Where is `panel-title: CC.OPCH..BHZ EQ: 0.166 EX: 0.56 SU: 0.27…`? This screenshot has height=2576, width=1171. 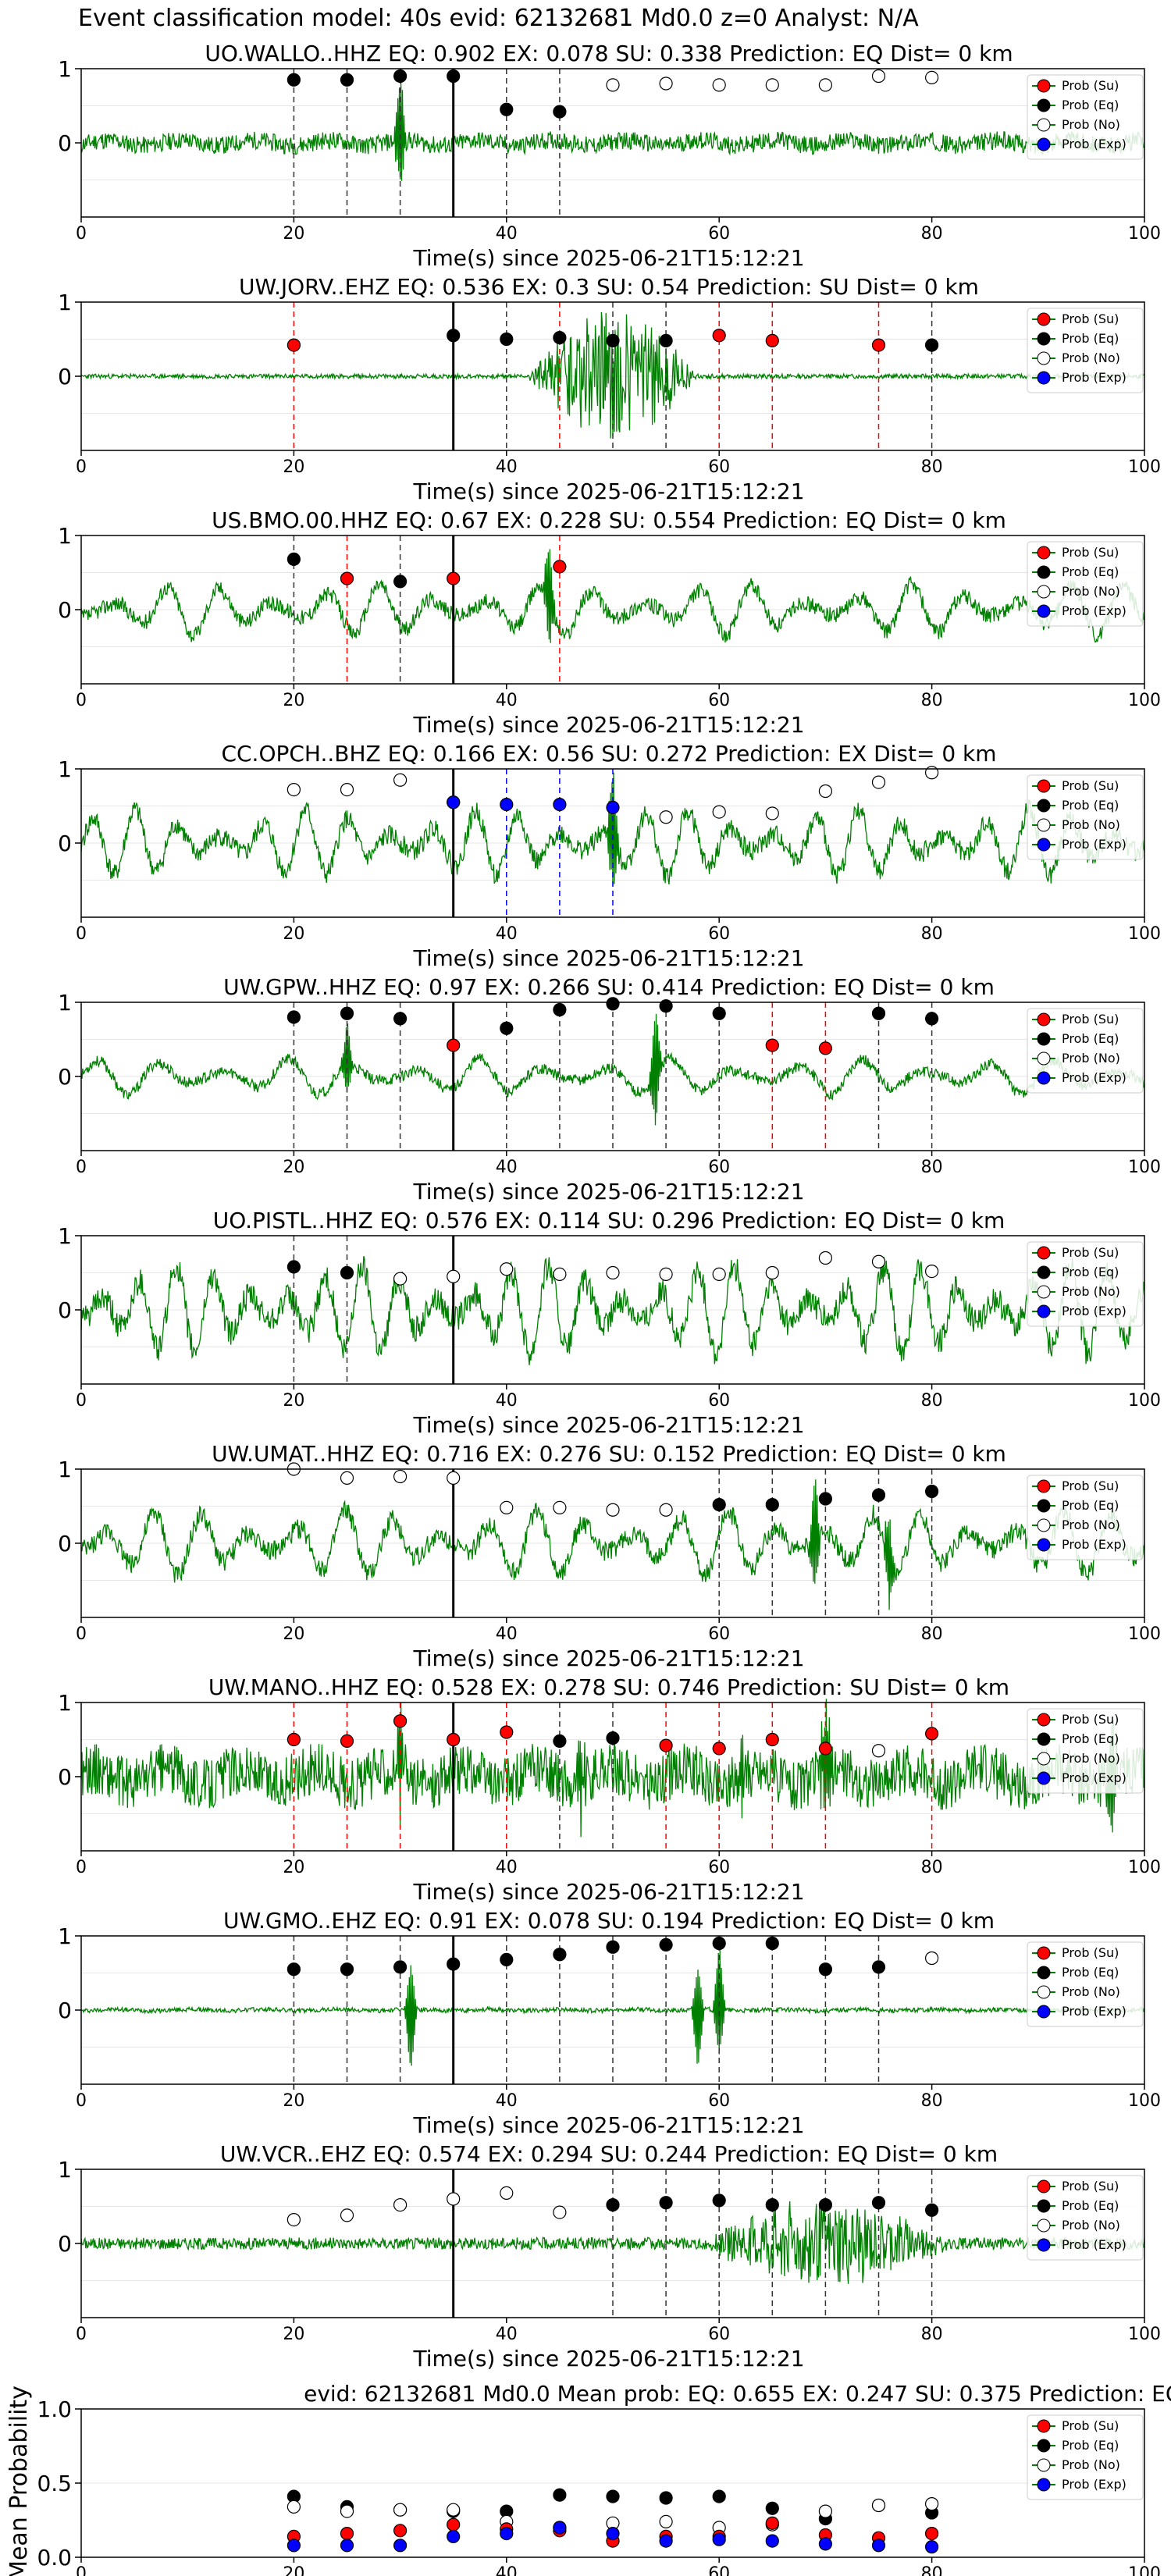 panel-title: CC.OPCH..BHZ EQ: 0.166 EX: 0.56 SU: 0.27… is located at coordinates (608, 754).